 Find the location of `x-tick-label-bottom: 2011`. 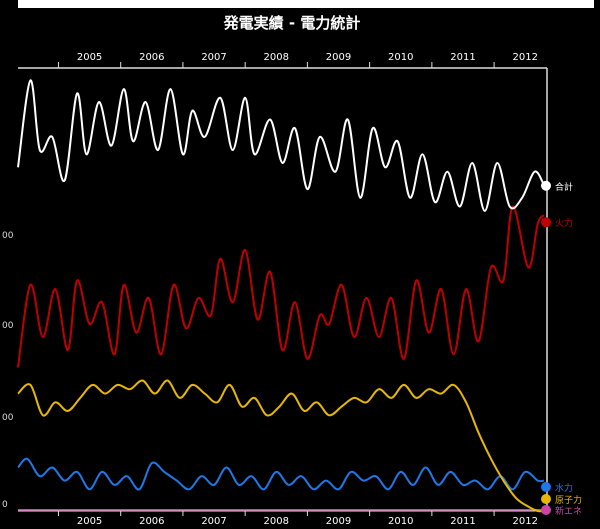

x-tick-label-bottom: 2011 is located at coordinates (462, 521).